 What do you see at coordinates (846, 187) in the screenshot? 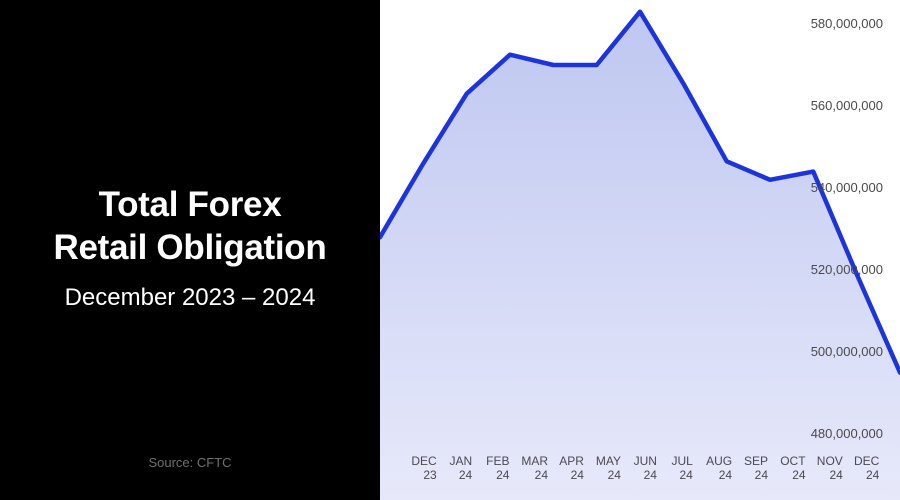
I see `y-tick-label: 540,000,000` at bounding box center [846, 187].